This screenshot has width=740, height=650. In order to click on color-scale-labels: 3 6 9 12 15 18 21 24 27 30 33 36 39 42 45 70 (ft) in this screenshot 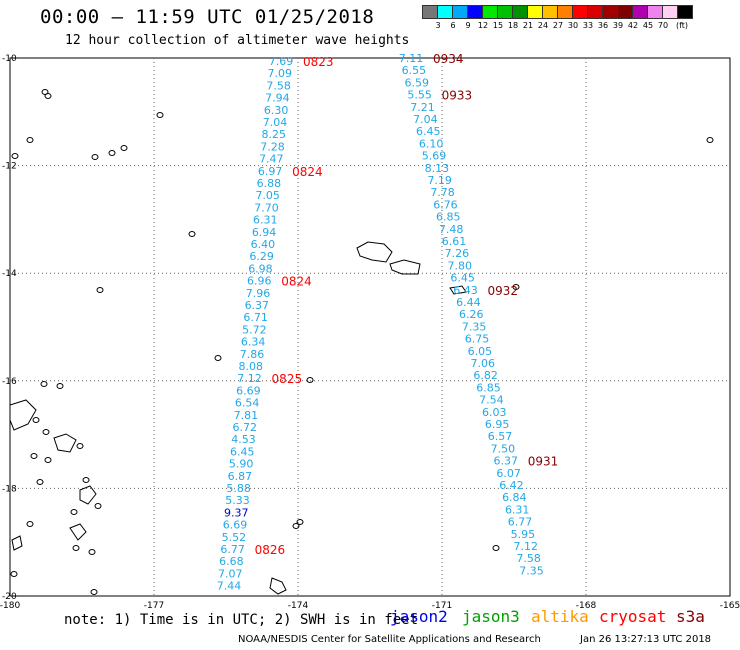, I will do `click(558, 25)`.